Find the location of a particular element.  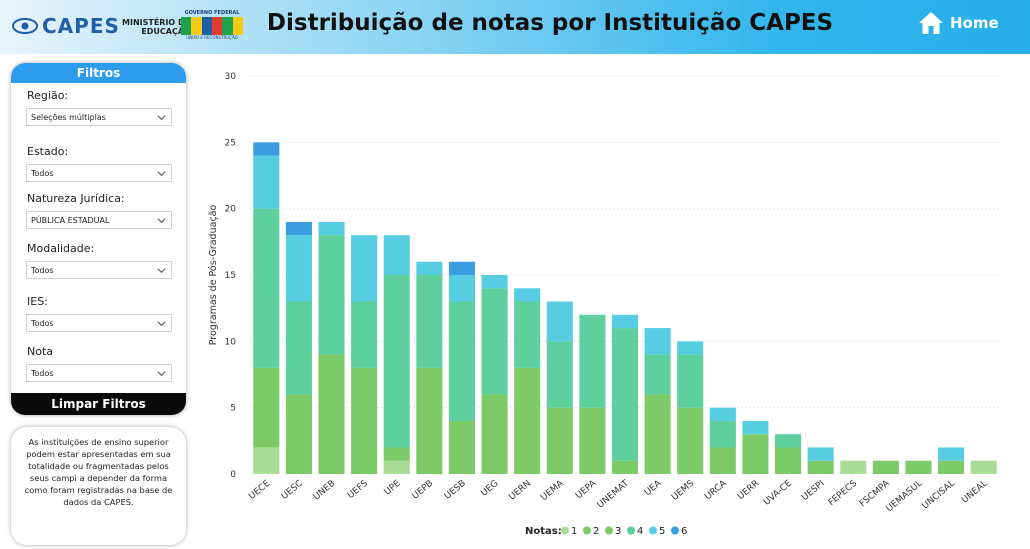

clear-filters-button: Limpar Filtros is located at coordinates (98, 404).